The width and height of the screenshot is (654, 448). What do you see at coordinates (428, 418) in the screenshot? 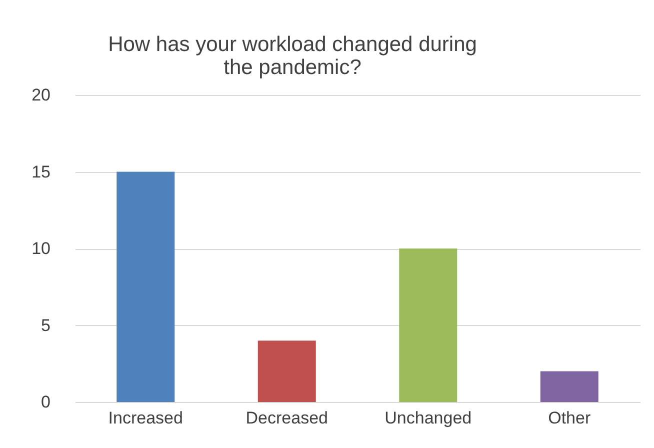
I see `x-tick-label: Unchanged` at bounding box center [428, 418].